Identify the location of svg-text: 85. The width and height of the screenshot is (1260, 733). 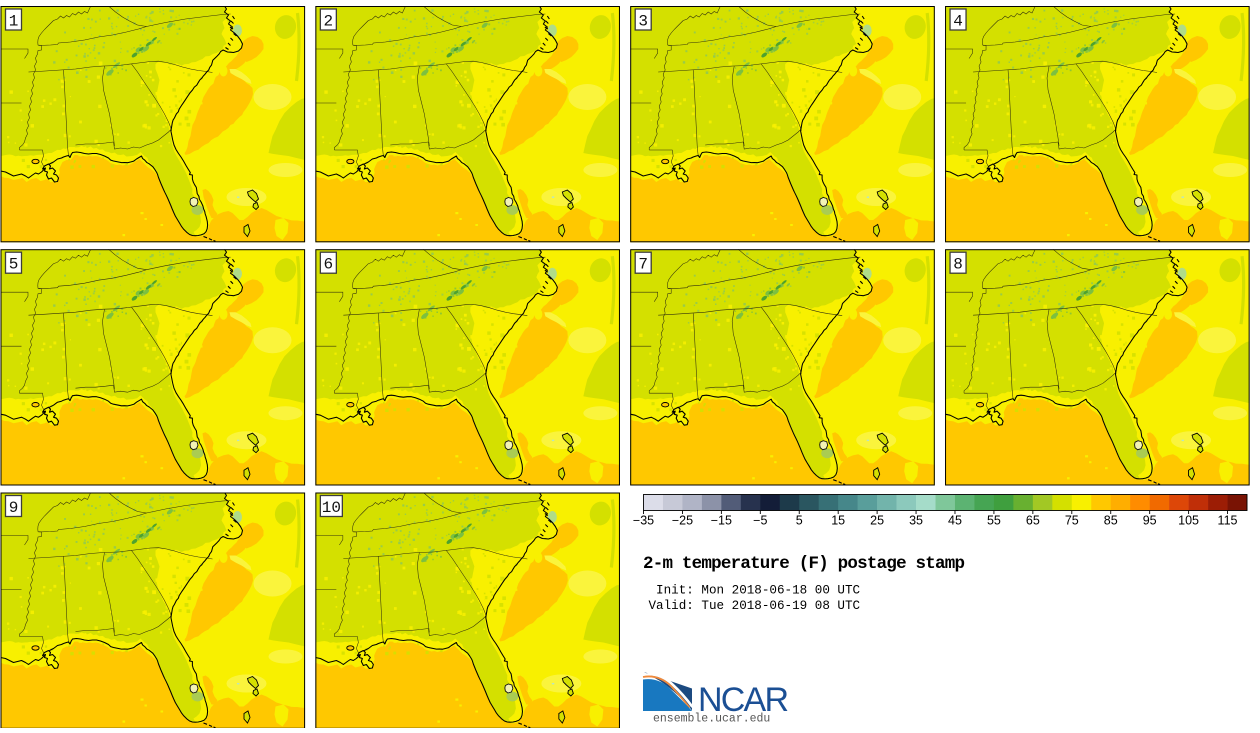
(1111, 521).